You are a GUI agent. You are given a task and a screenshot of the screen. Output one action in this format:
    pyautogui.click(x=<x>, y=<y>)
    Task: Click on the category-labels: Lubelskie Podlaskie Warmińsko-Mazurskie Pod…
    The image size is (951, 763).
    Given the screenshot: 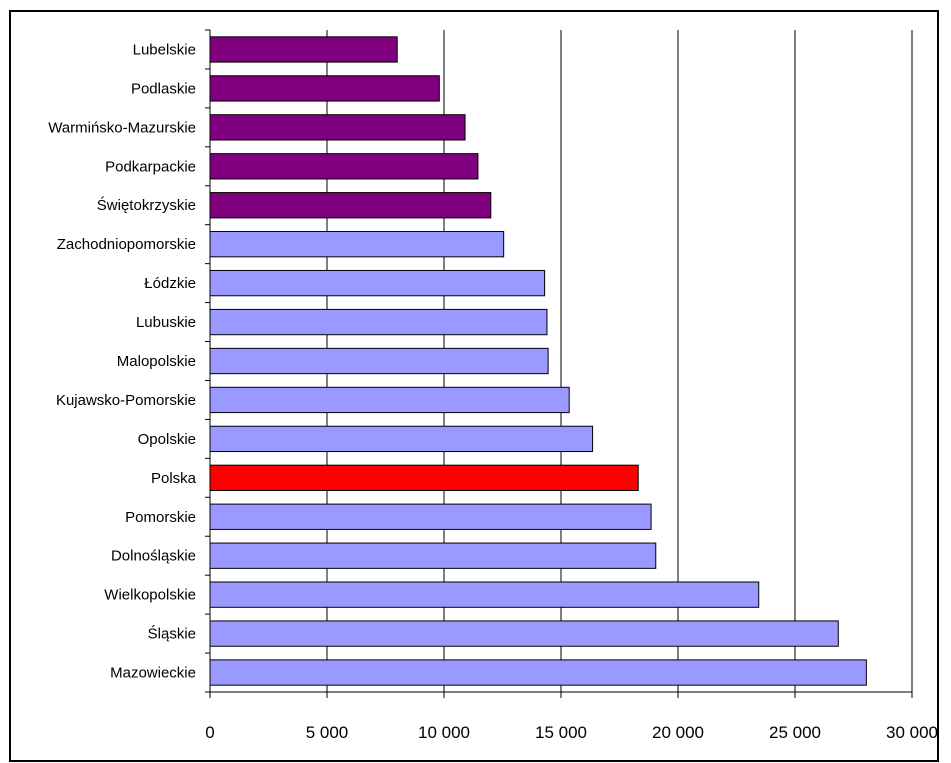 What is the action you would take?
    pyautogui.click(x=122, y=361)
    